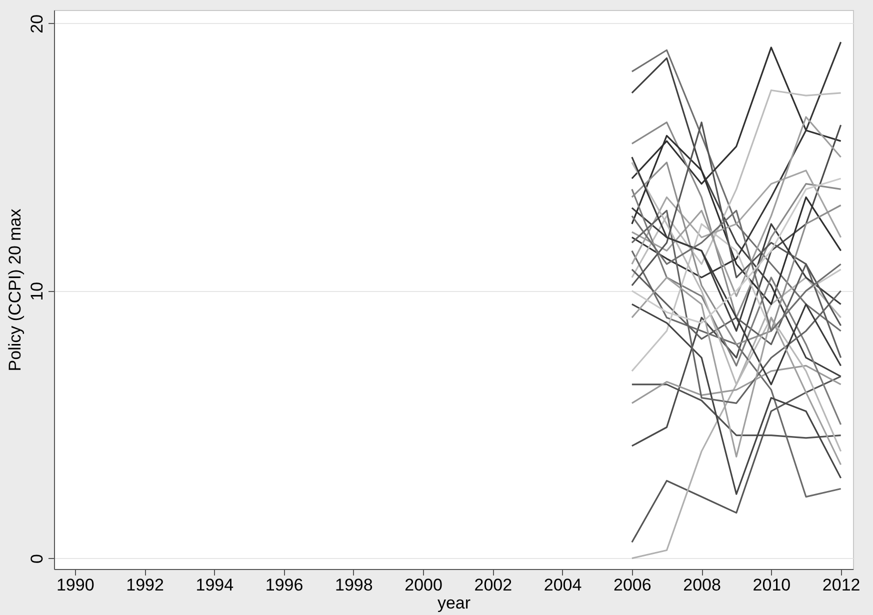 The image size is (873, 615). Describe the element at coordinates (563, 585) in the screenshot. I see `x-tick-label: 2004` at that location.